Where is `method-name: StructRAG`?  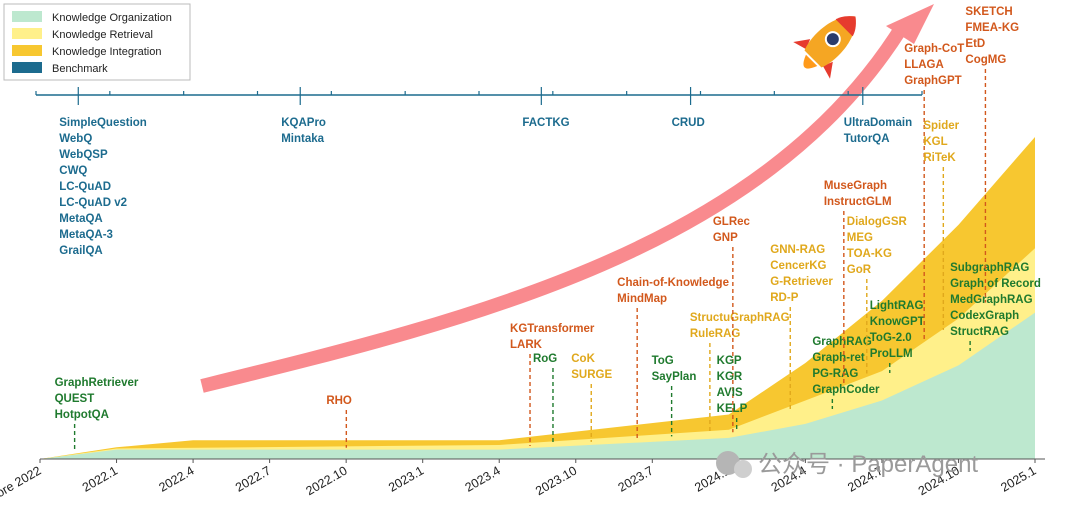
method-name: StructRAG is located at coordinates (979, 332).